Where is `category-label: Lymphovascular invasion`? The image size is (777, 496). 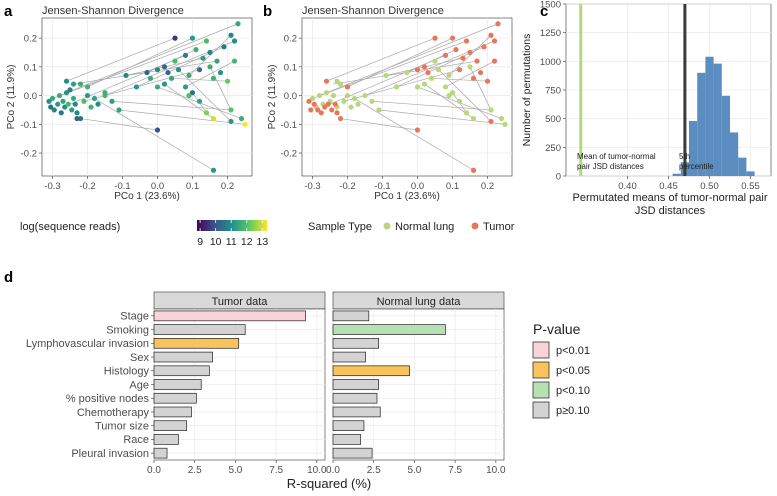
category-label: Lymphovascular invasion is located at coordinates (87, 344).